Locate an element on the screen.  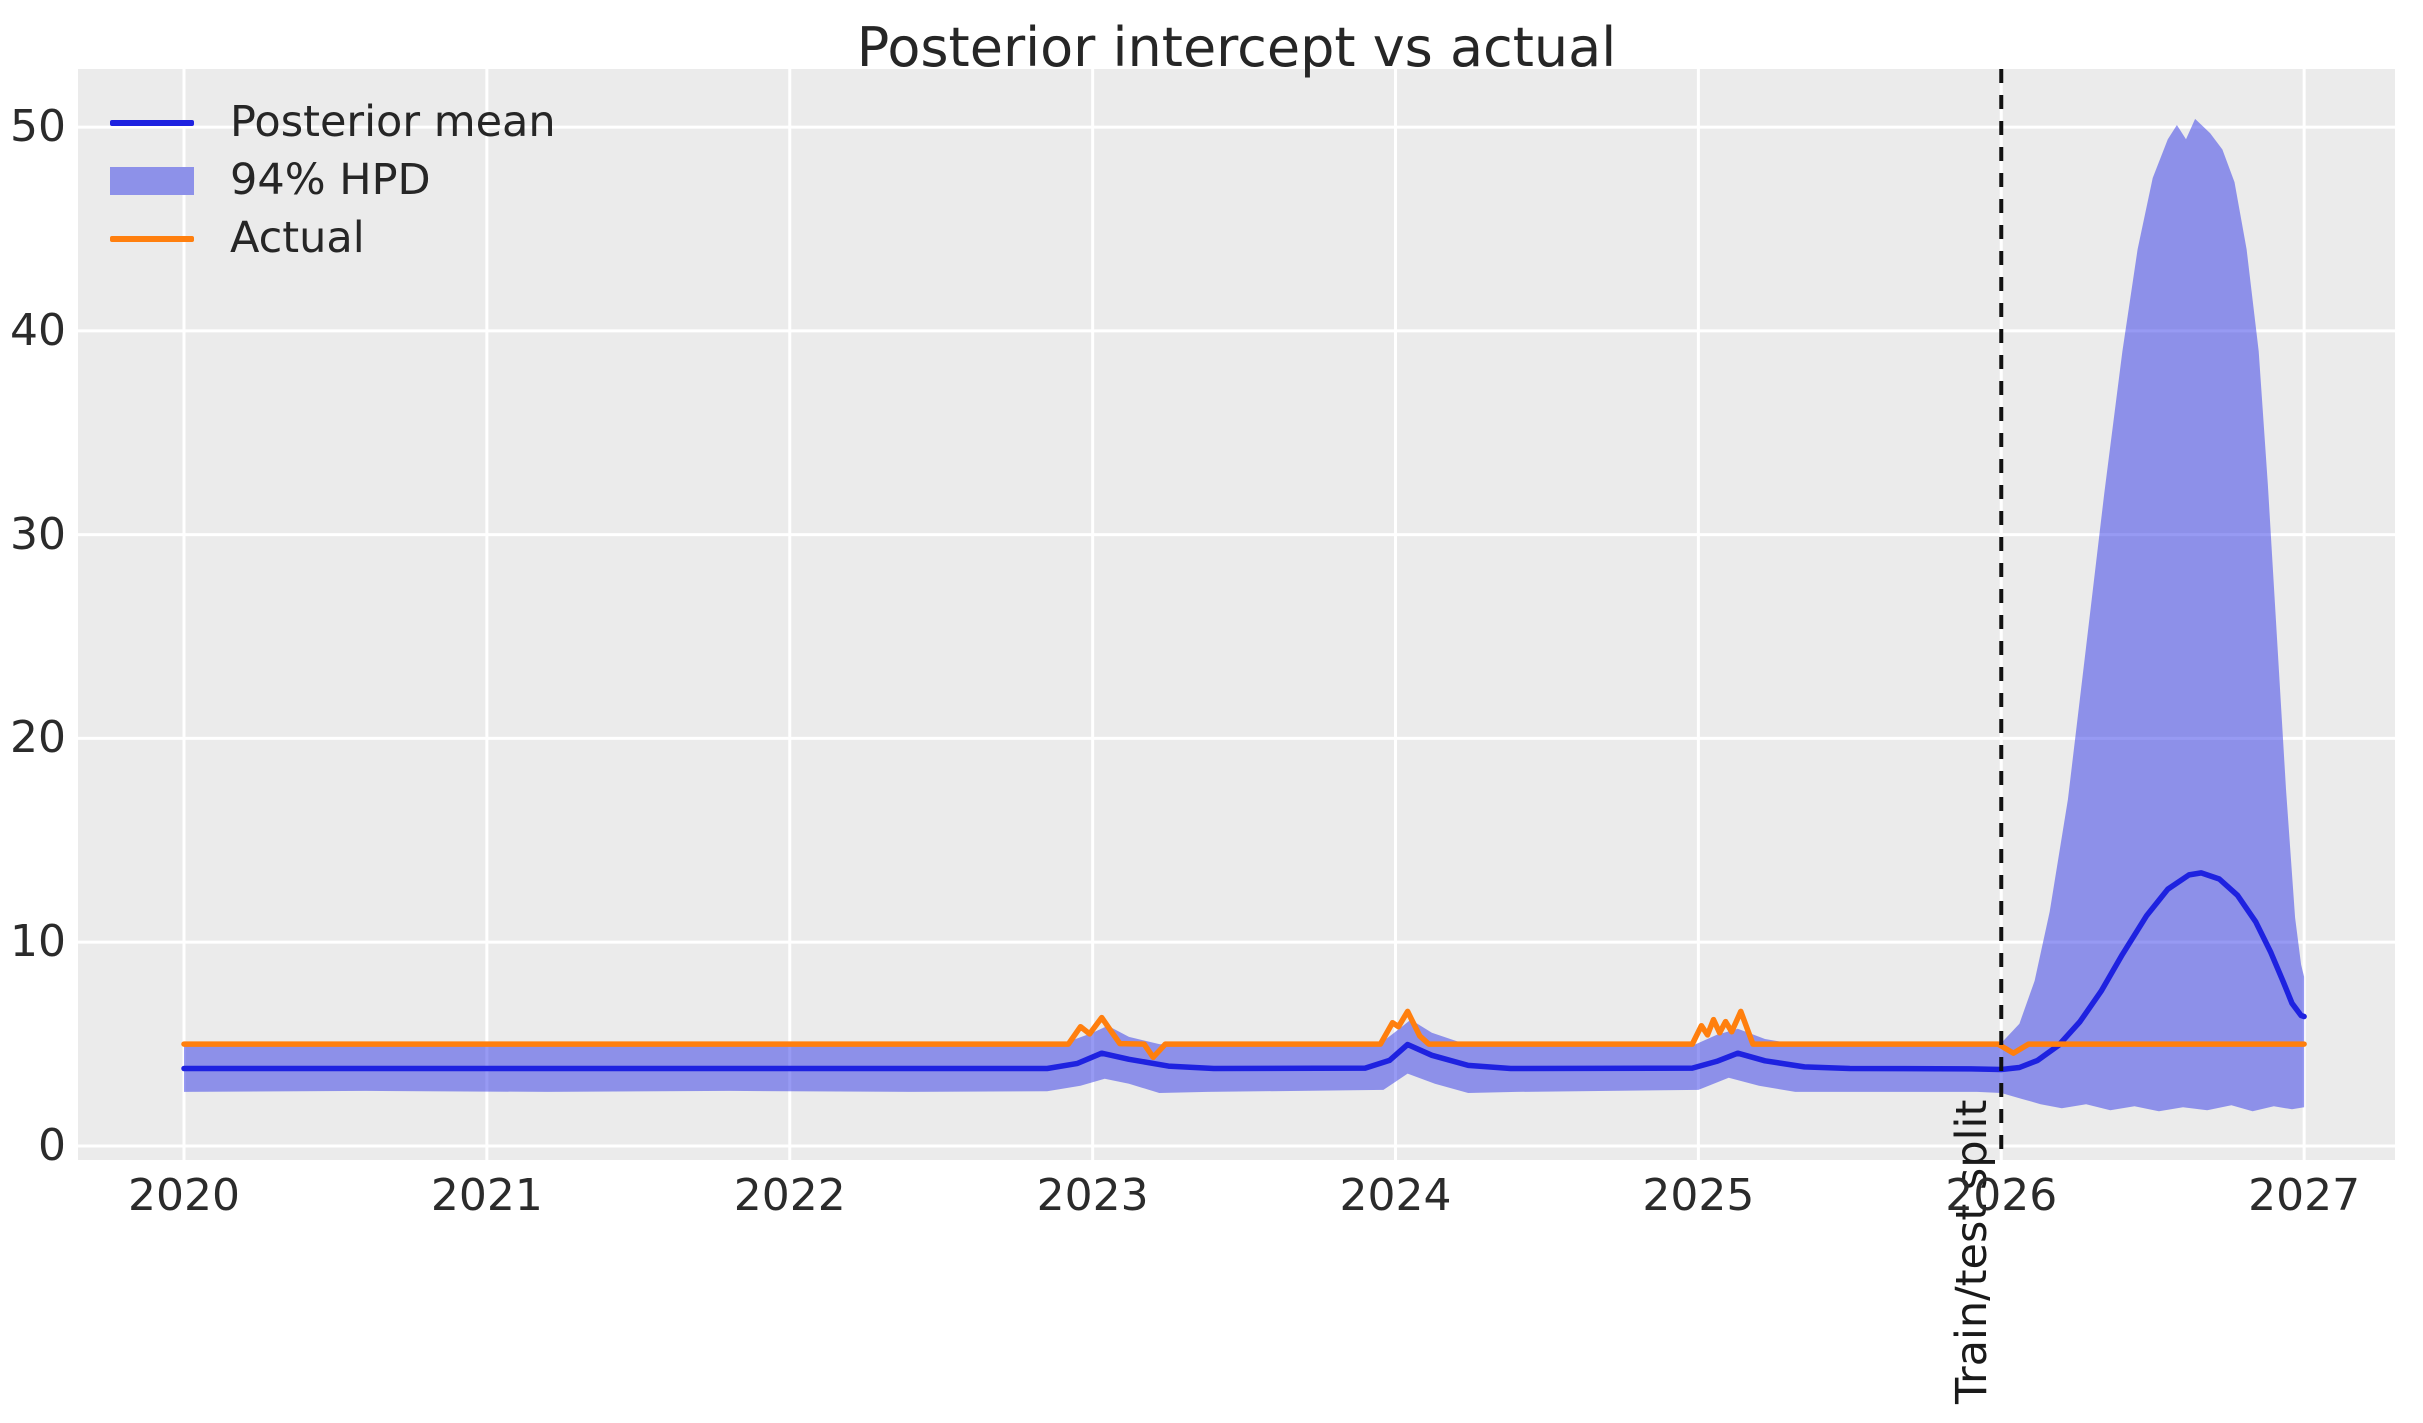
legend-item-actual: Actual is located at coordinates (333, 238).